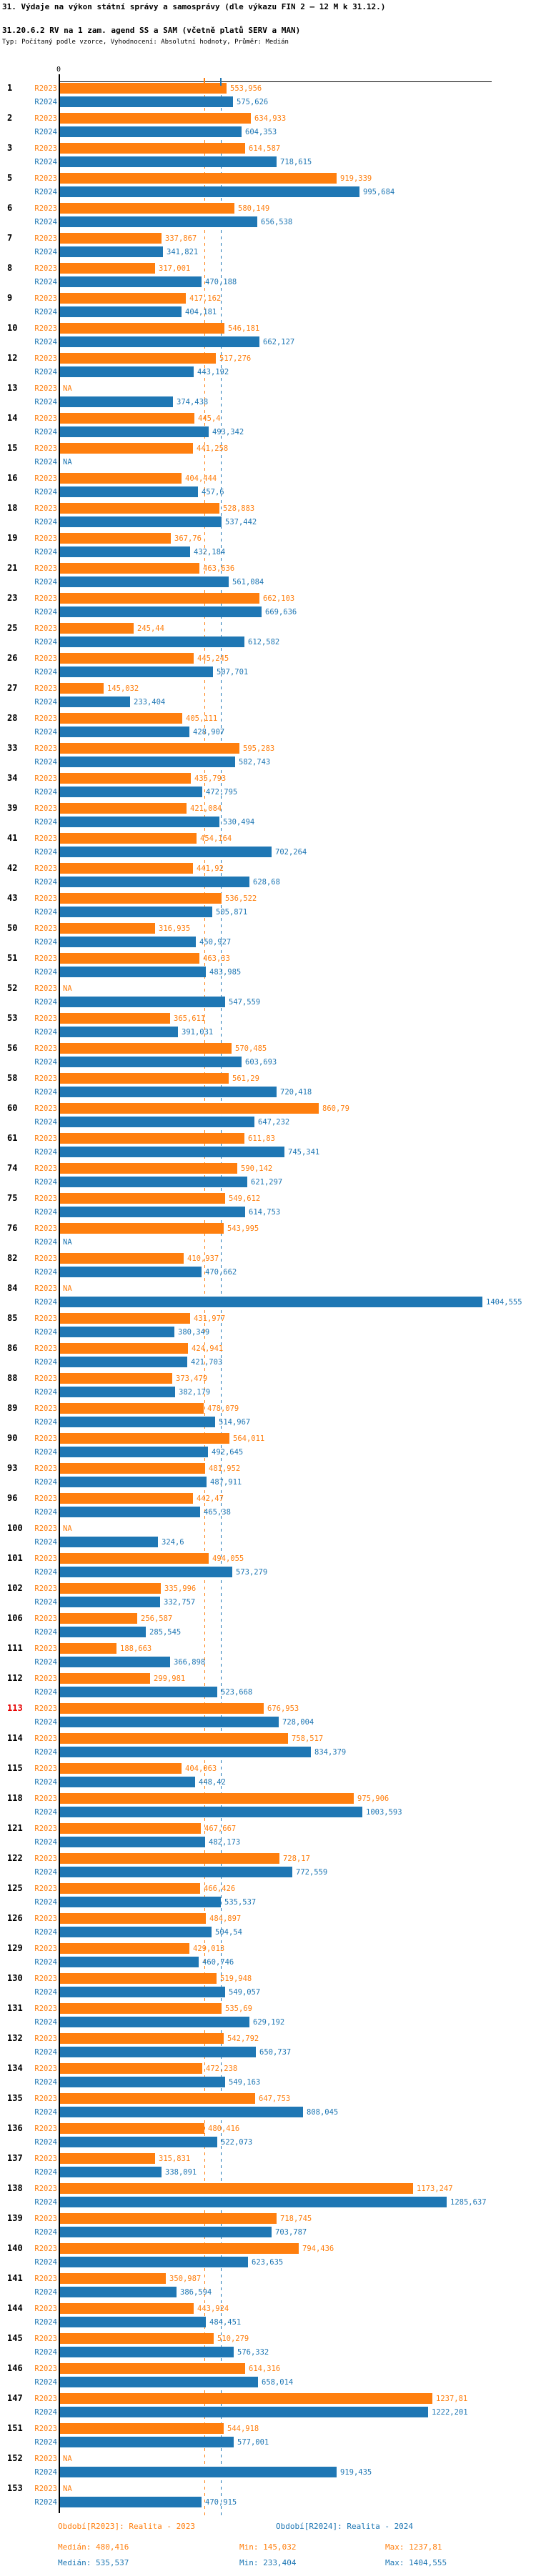 Image resolution: width=536 pixels, height=2576 pixels. What do you see at coordinates (296, 1092) in the screenshot?
I see `value-label: 720,418` at bounding box center [296, 1092].